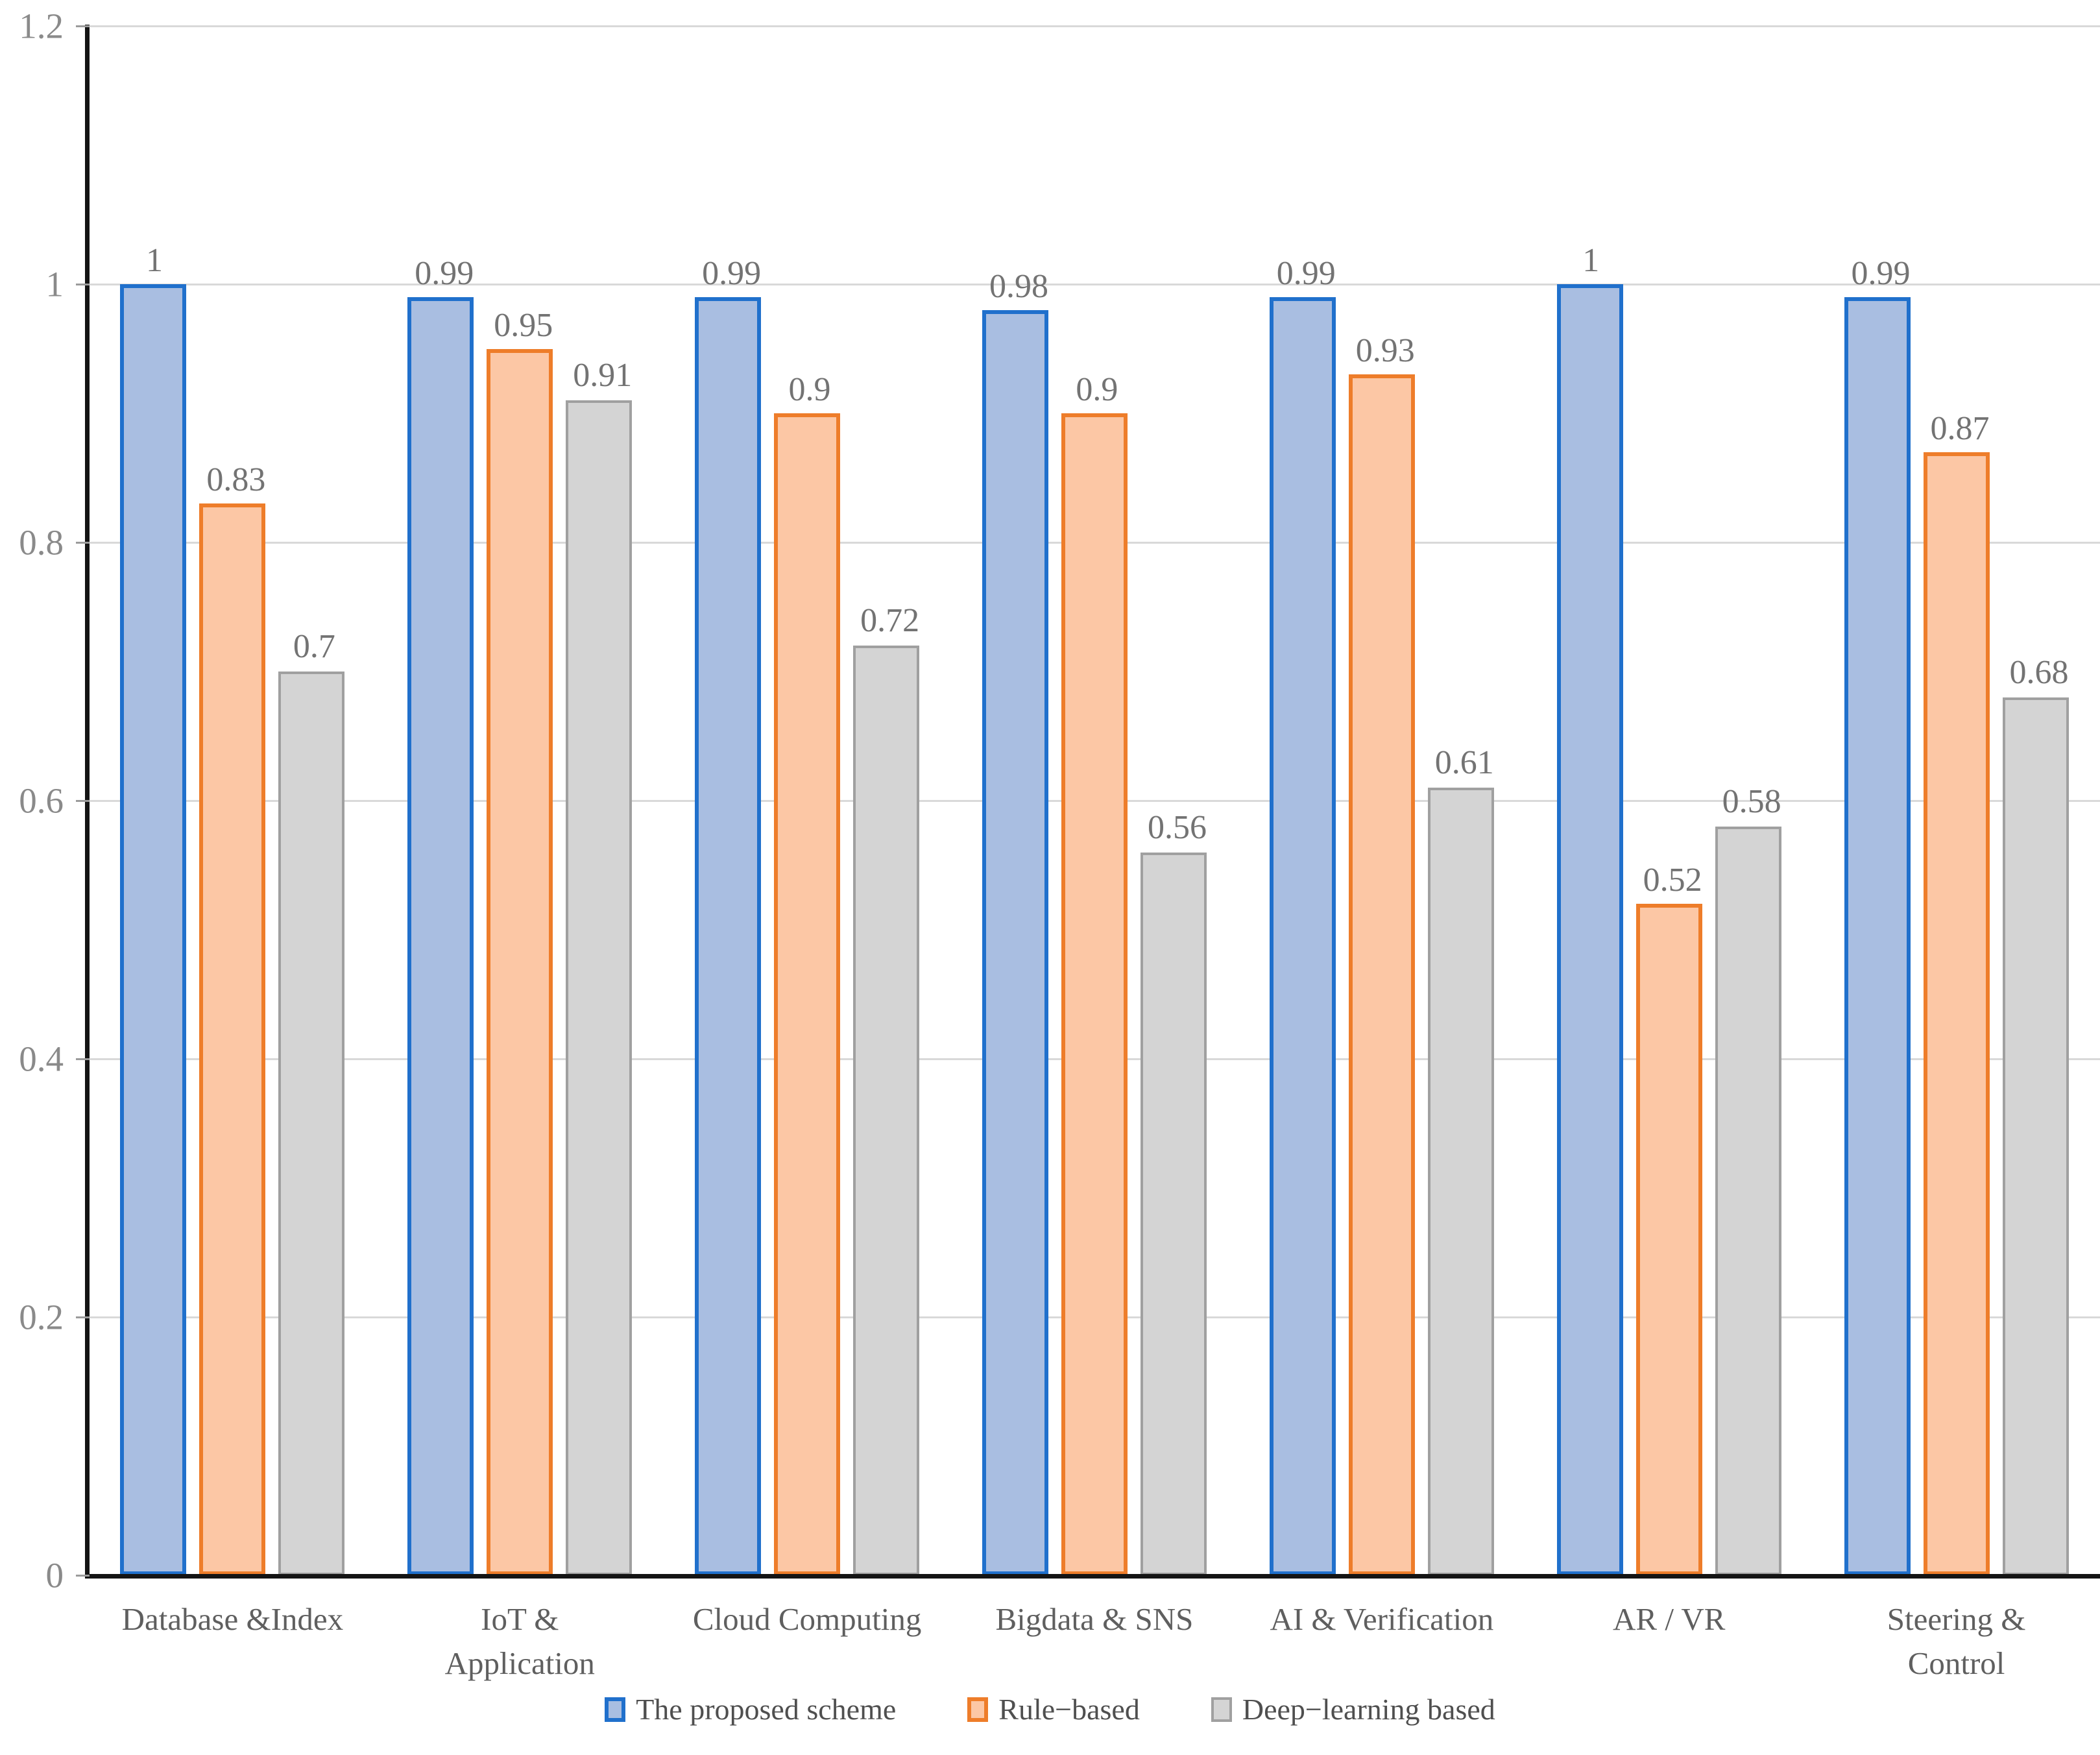 This screenshot has width=2100, height=1755. What do you see at coordinates (41, 1317) in the screenshot?
I see `y-tick-label: 0.2` at bounding box center [41, 1317].